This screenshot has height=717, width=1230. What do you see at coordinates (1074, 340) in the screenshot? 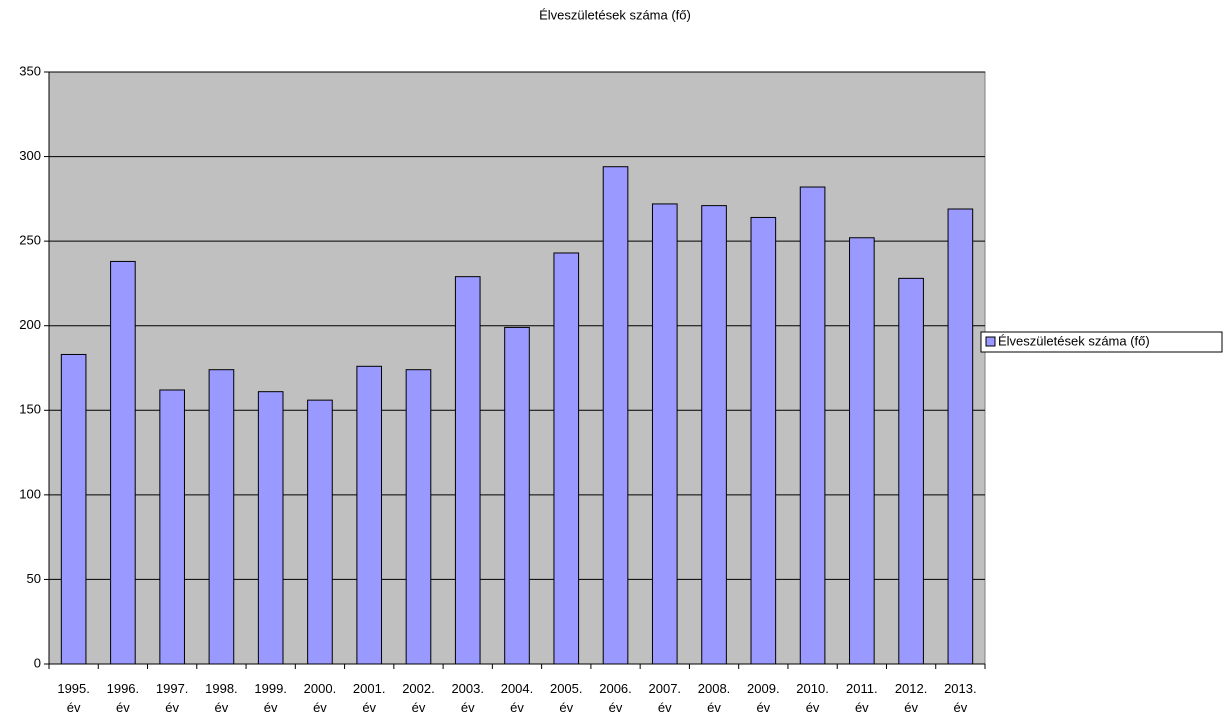
I see `legend-label: Élveszületések száma (fő)` at bounding box center [1074, 340].